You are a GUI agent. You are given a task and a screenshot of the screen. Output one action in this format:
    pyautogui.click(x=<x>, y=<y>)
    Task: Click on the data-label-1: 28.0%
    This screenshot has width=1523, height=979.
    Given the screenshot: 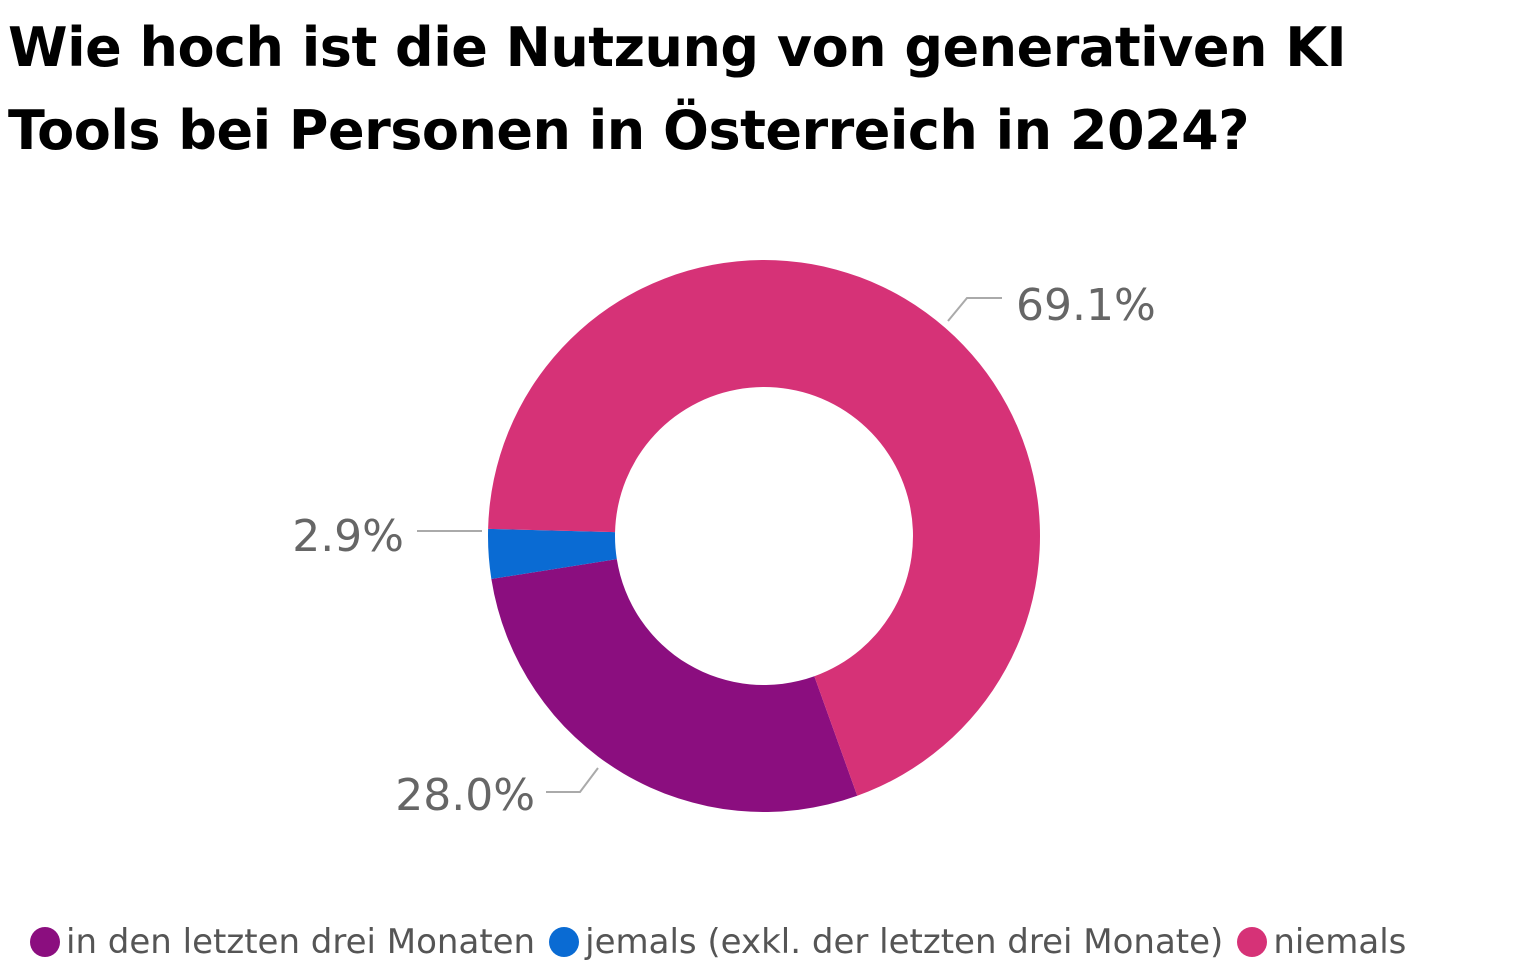 What is the action you would take?
    pyautogui.click(x=465, y=795)
    